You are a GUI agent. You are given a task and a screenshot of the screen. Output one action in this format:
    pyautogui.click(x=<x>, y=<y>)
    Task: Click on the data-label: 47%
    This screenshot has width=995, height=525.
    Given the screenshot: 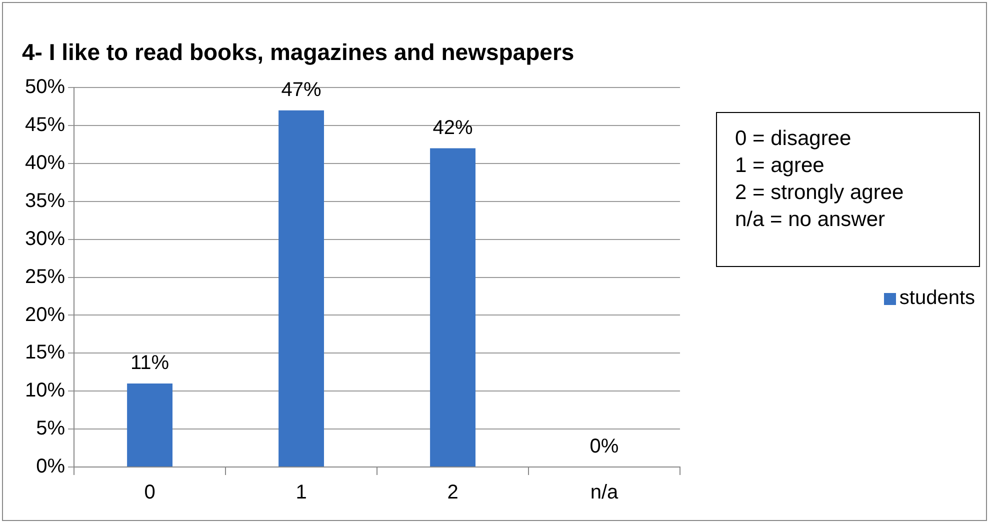 What is the action you would take?
    pyautogui.click(x=301, y=89)
    